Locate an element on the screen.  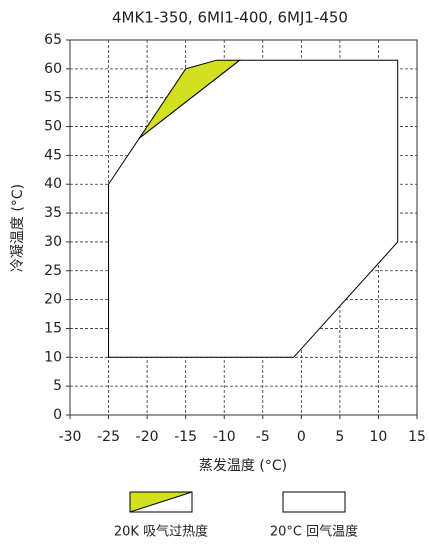
x-tick-label: 0 is located at coordinates (301, 437).